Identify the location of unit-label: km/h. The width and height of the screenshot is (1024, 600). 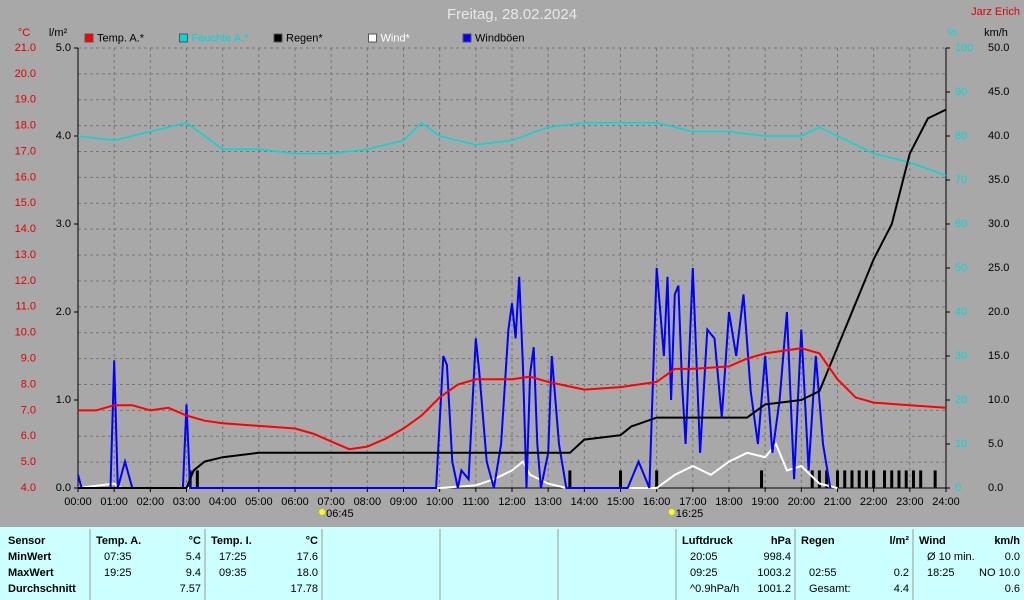
(996, 33).